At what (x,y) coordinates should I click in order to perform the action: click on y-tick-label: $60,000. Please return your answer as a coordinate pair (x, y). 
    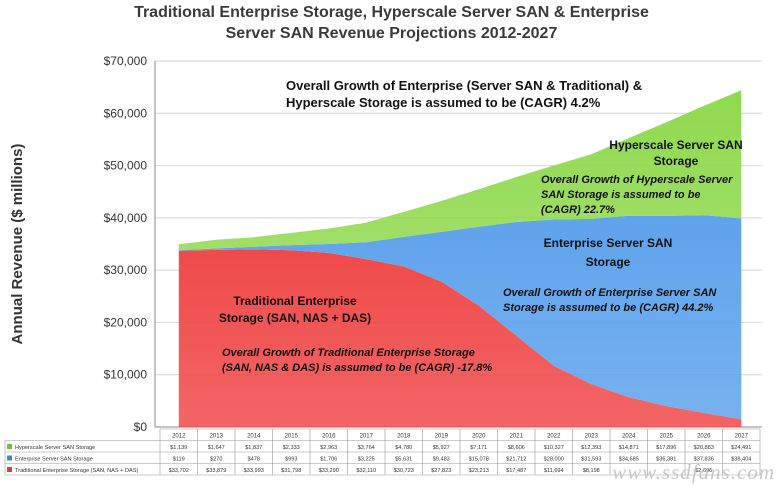
    Looking at the image, I should click on (126, 113).